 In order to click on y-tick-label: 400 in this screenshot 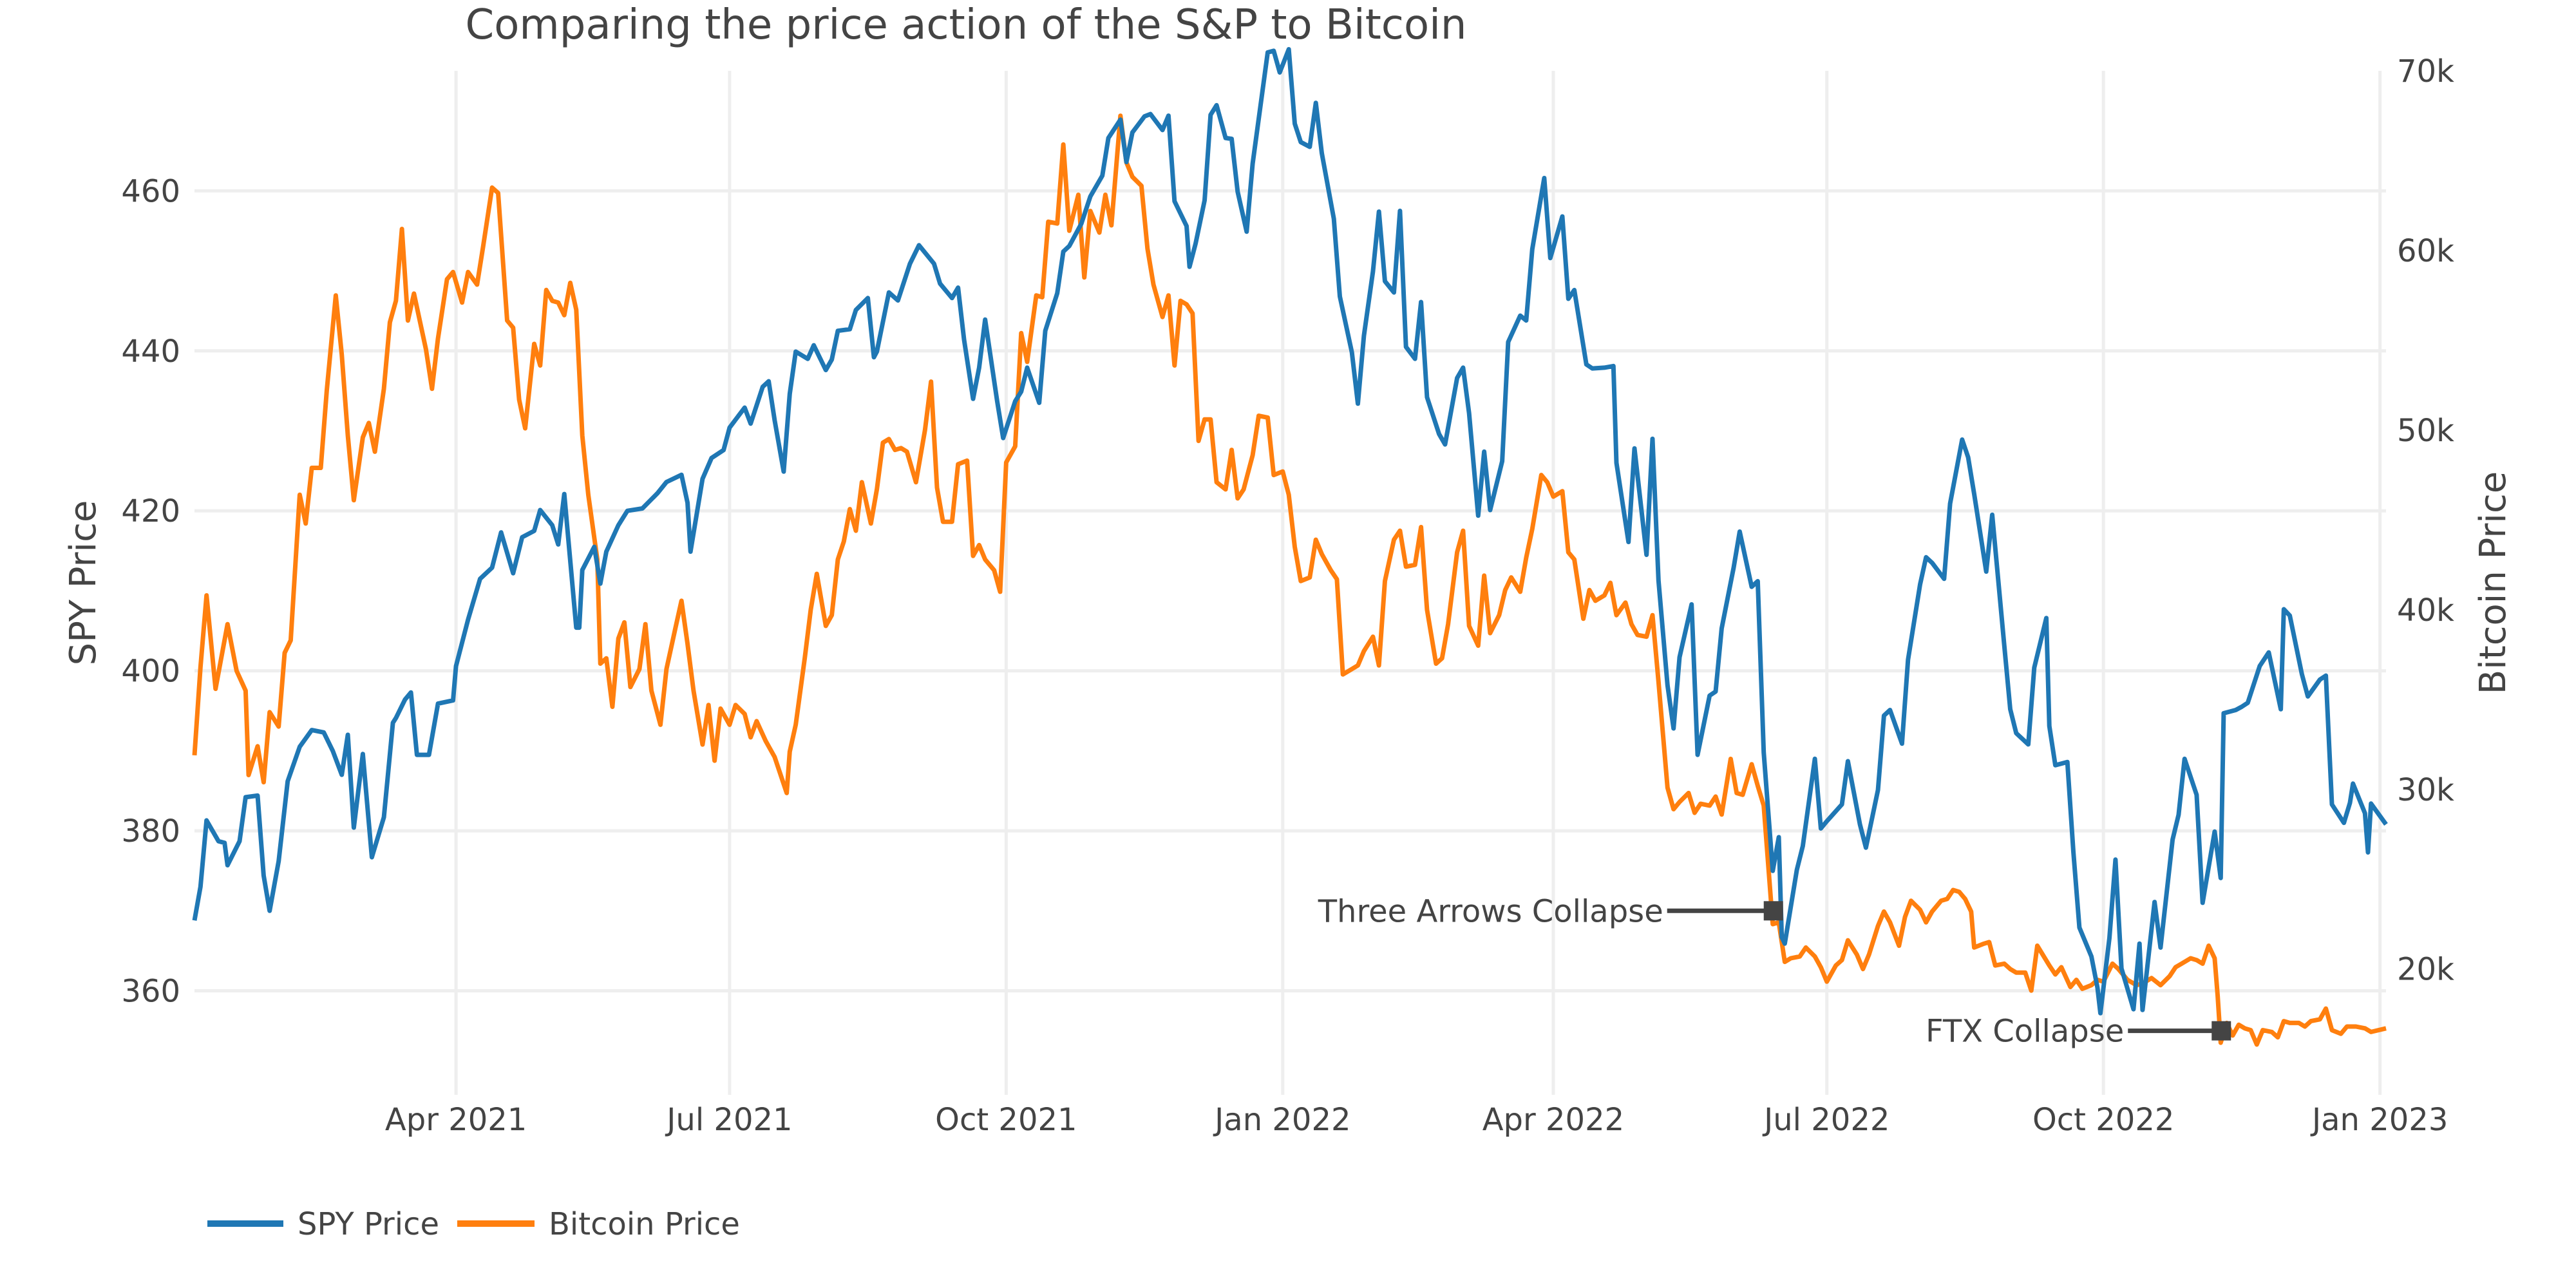, I will do `click(151, 672)`.